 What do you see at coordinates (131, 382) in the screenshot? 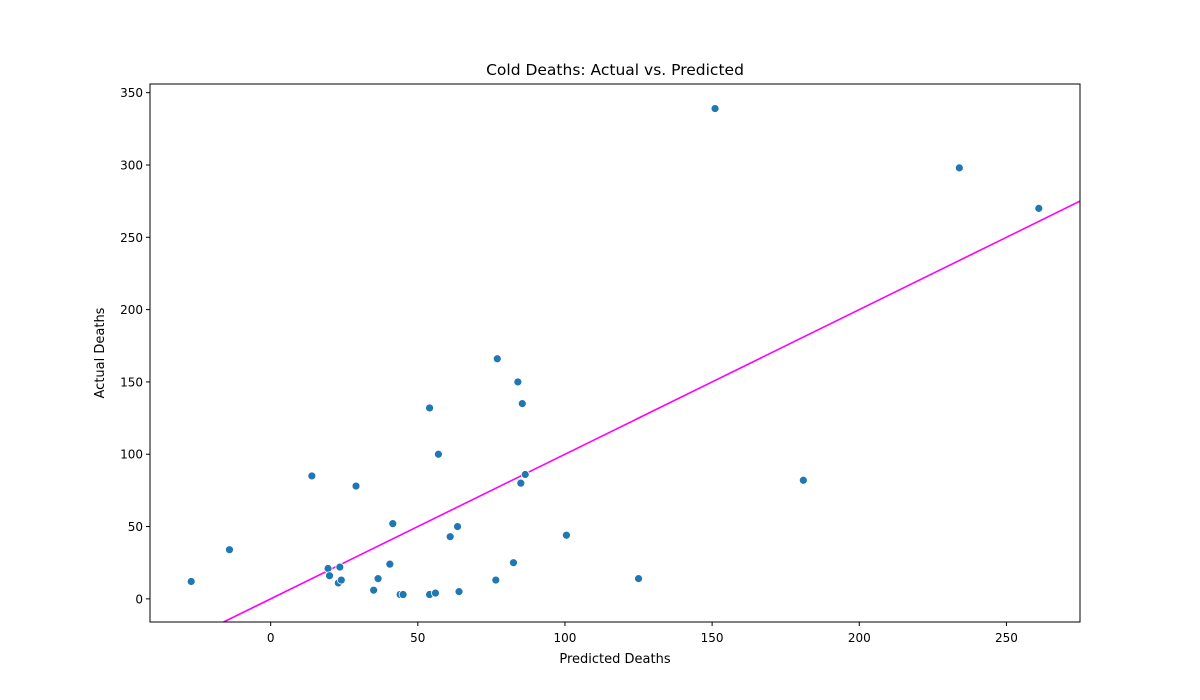
I see `y-tick-label: 150` at bounding box center [131, 382].